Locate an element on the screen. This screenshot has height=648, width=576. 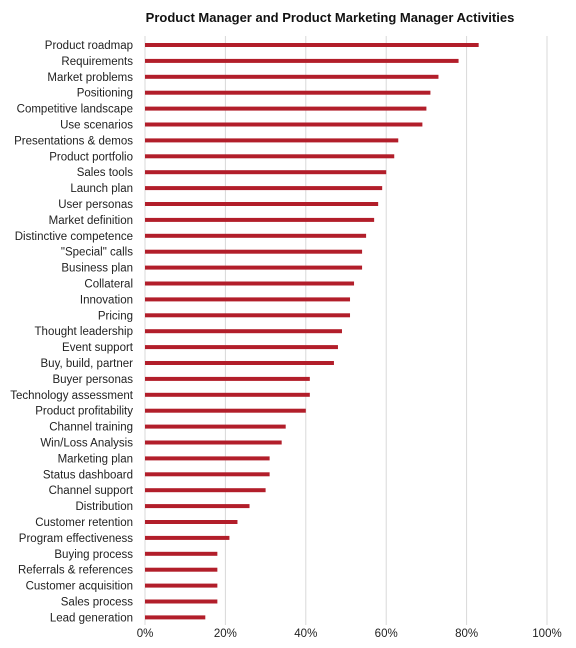
category-label: Customer acquisition is located at coordinates (79, 587).